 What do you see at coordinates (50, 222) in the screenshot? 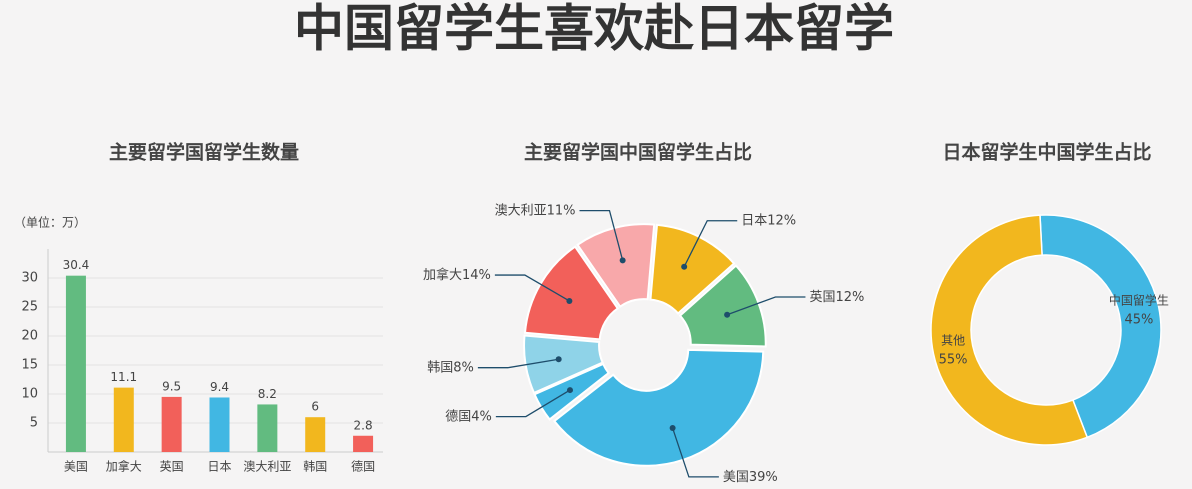
I see `unit-label: （单位：万）` at bounding box center [50, 222].